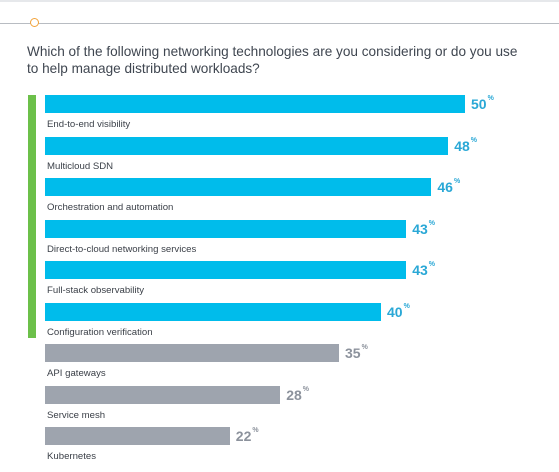  I want to click on category-label: Full-stack observability, so click(96, 290).